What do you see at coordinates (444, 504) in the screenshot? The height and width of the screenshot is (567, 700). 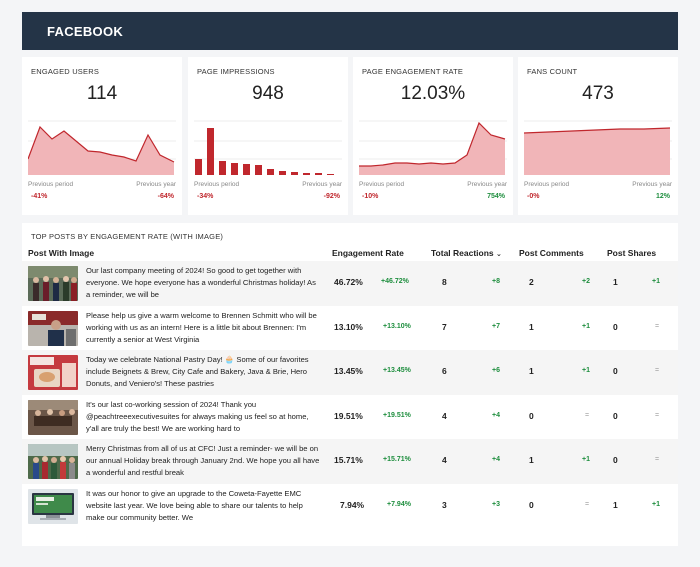 I see `total-reactions: 3` at bounding box center [444, 504].